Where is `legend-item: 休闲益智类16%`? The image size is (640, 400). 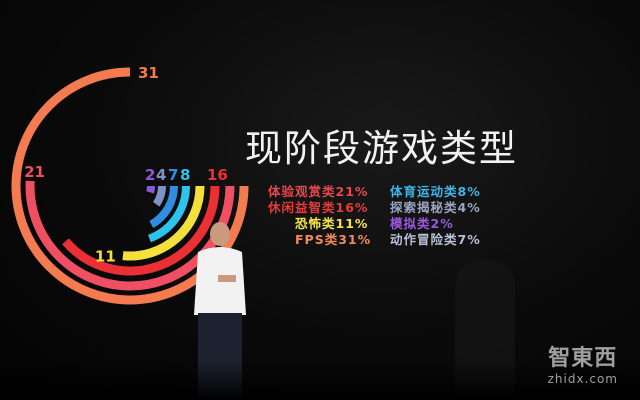
legend-item: 休闲益智类16% is located at coordinates (318, 207).